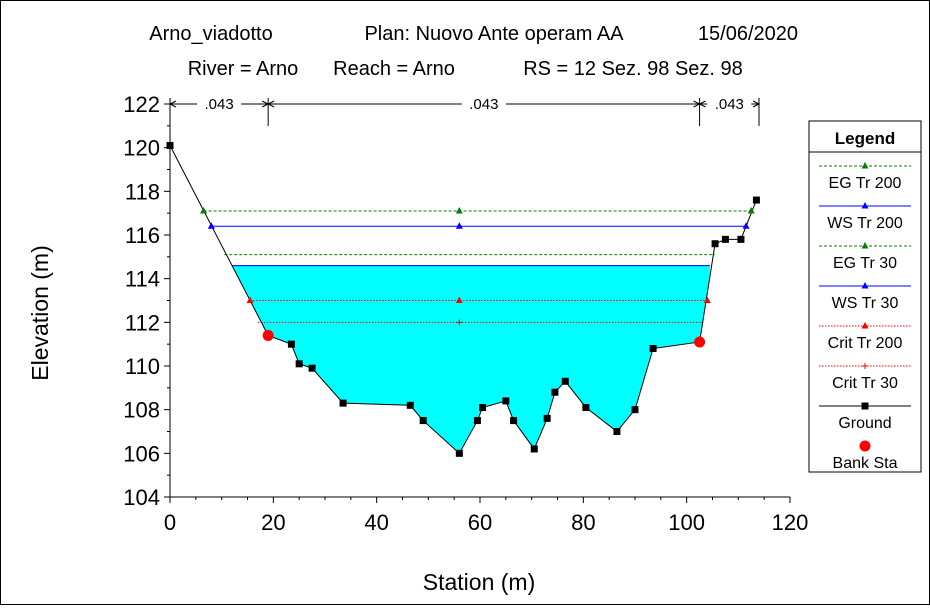 The width and height of the screenshot is (930, 609). I want to click on legend-item-eg-tr-200: EG Tr 200, so click(865, 177).